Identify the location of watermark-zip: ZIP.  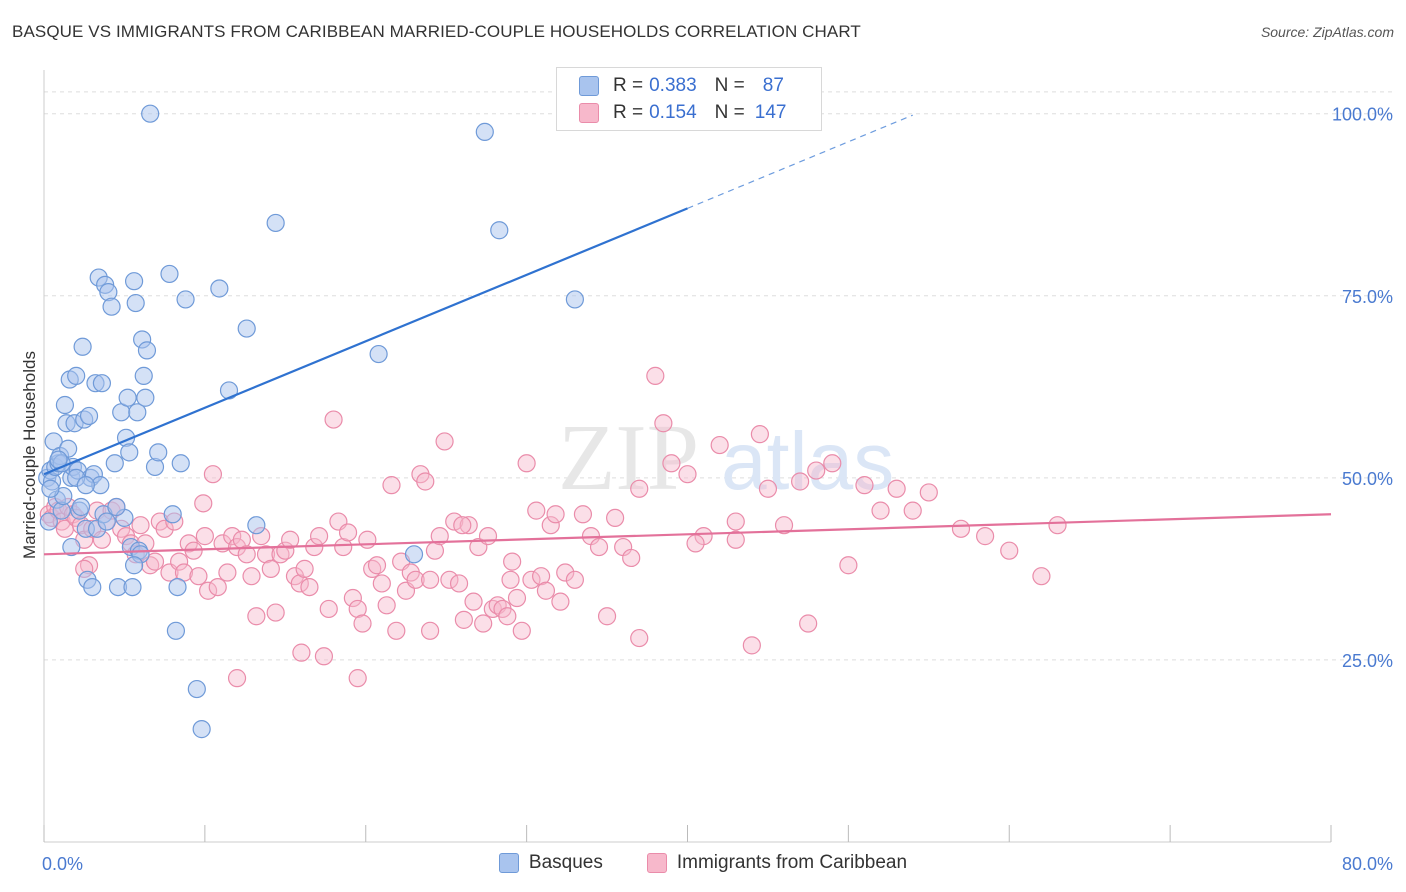
(628, 458).